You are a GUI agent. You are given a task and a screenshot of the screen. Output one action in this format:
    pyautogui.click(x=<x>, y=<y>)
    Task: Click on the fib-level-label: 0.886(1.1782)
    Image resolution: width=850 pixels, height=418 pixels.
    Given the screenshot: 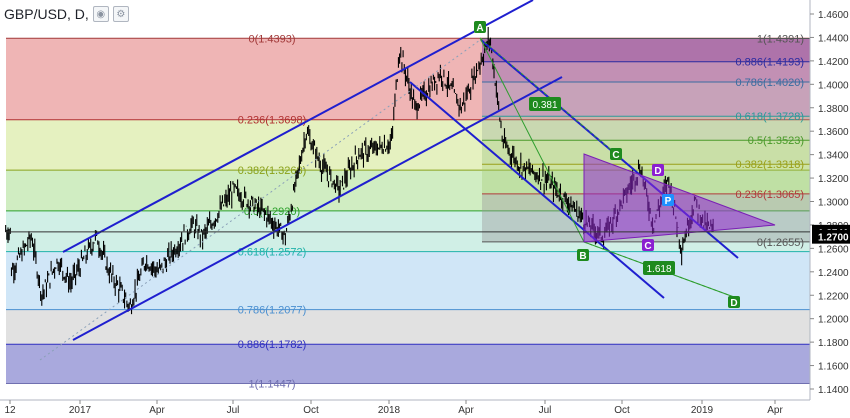 What is the action you would take?
    pyautogui.click(x=272, y=345)
    